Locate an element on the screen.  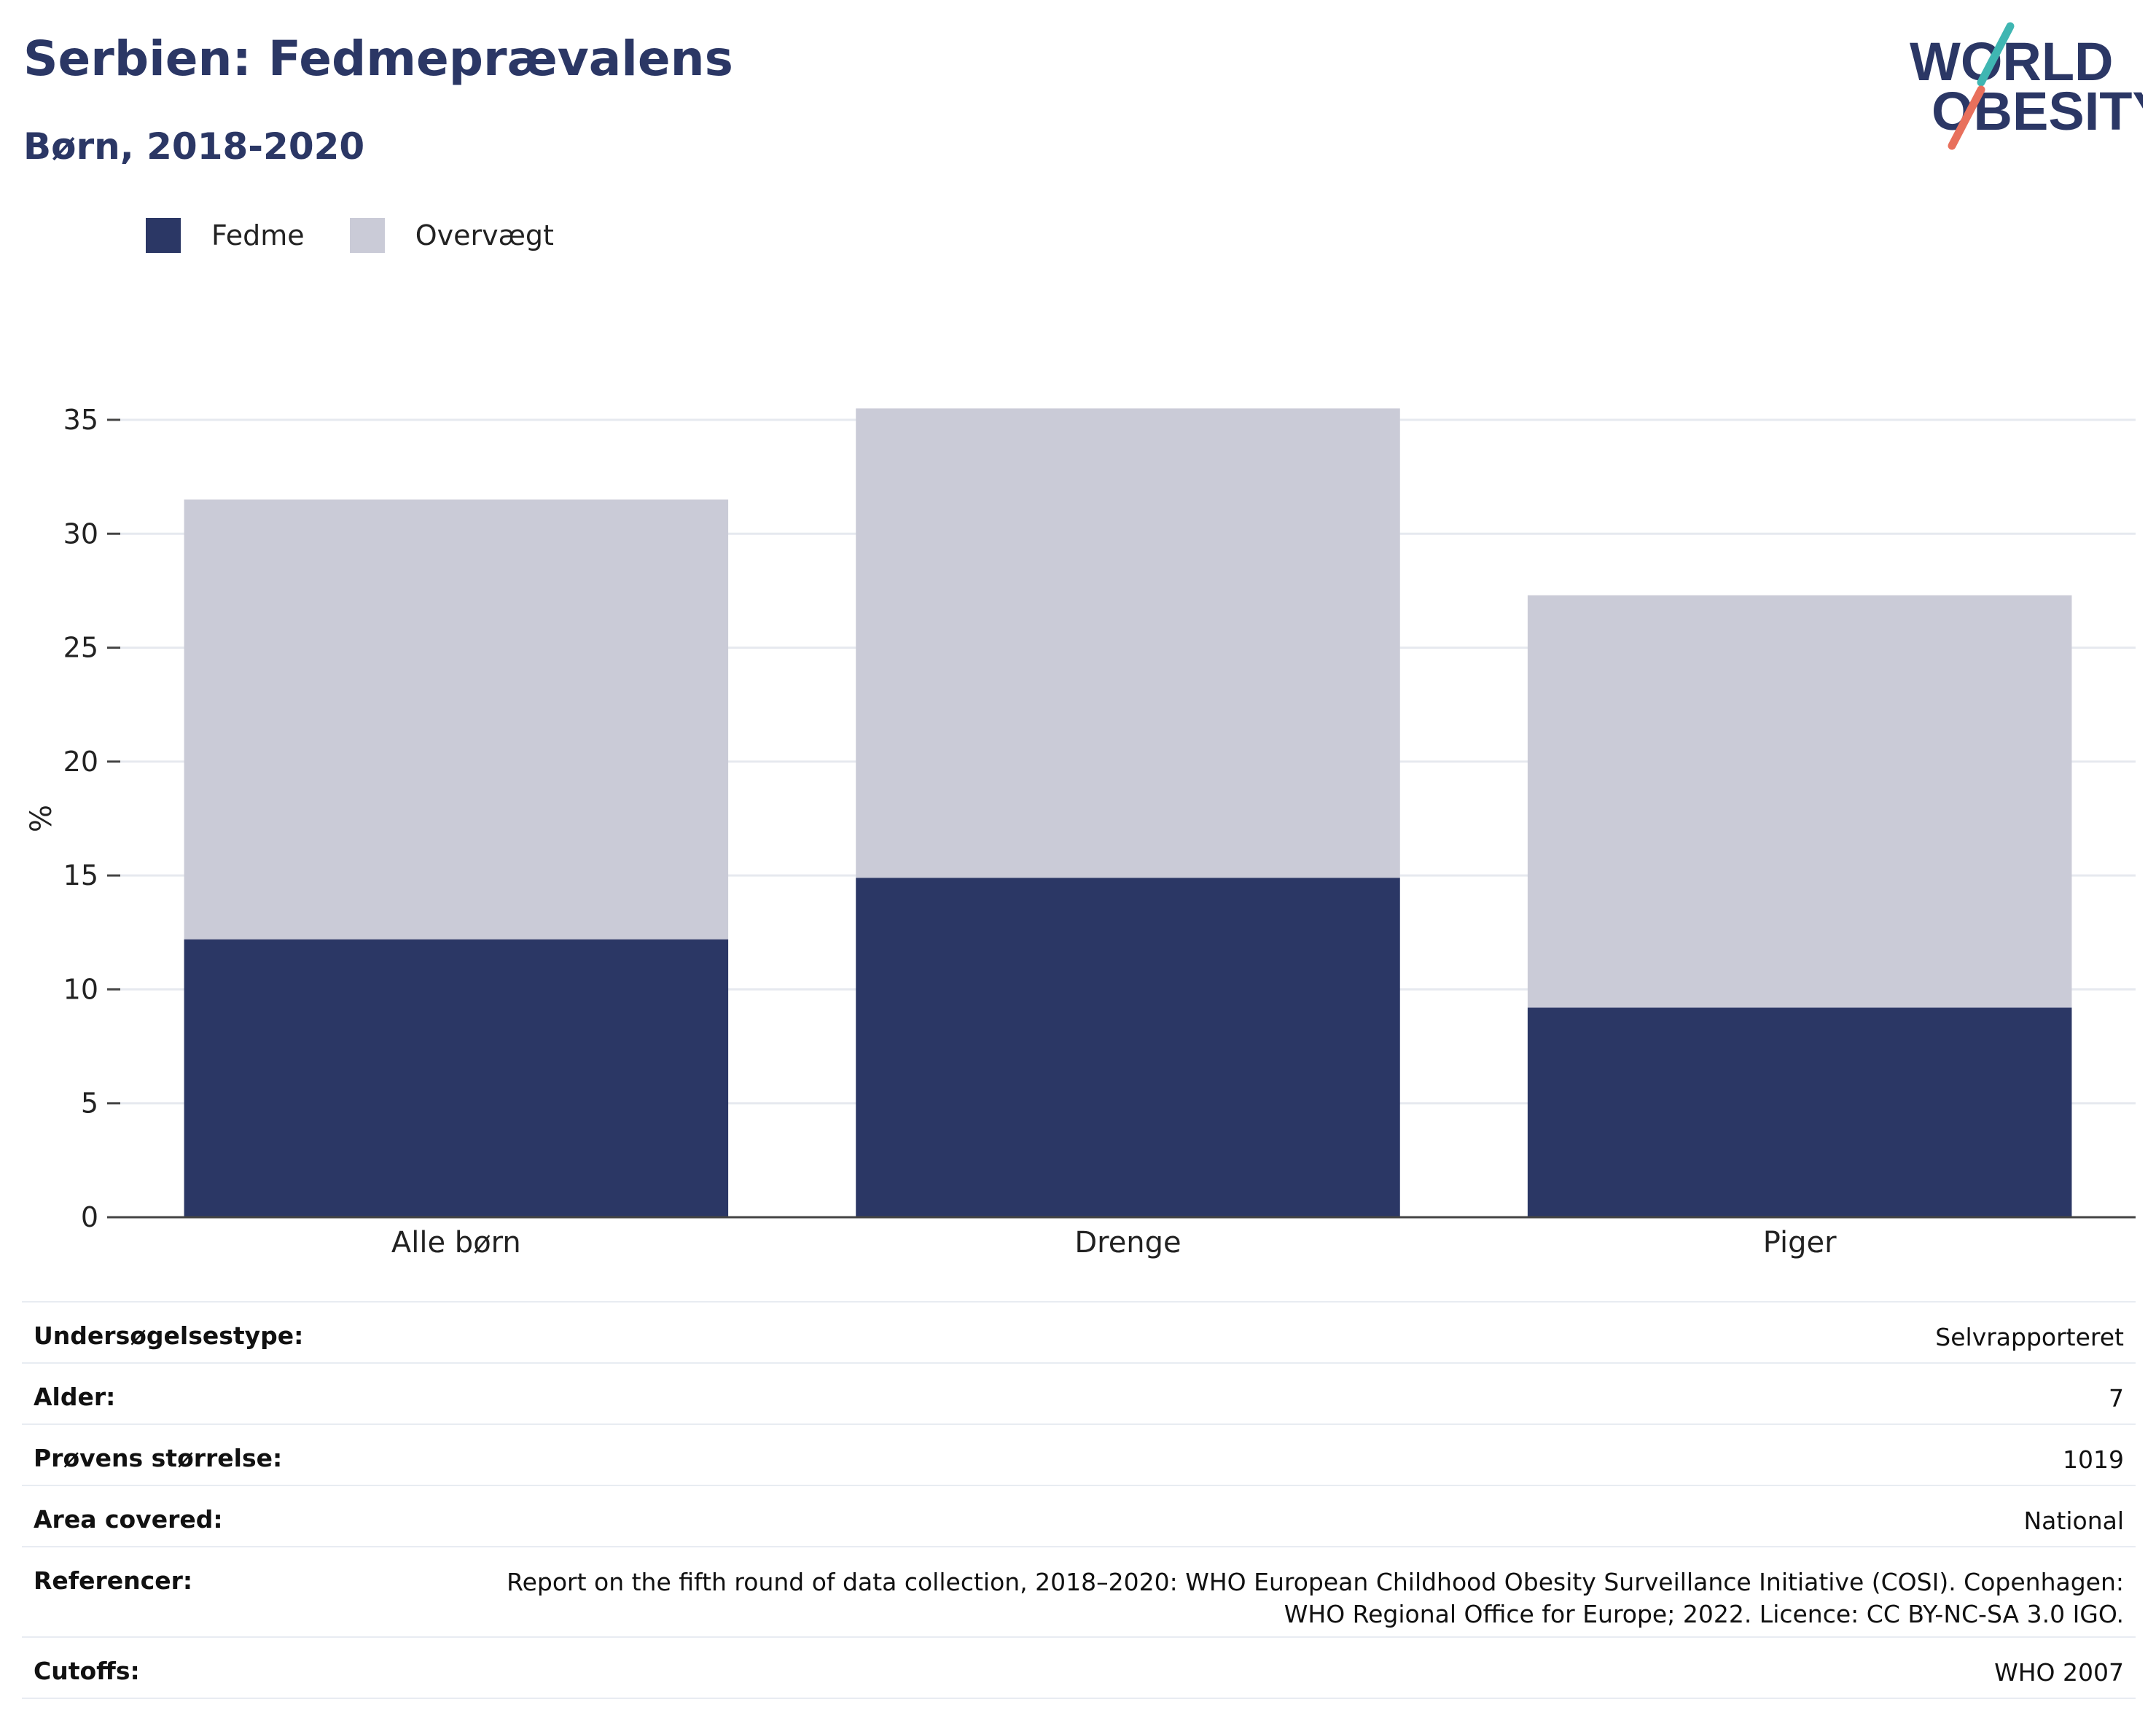
y-tick-label: 25 is located at coordinates (80, 648).